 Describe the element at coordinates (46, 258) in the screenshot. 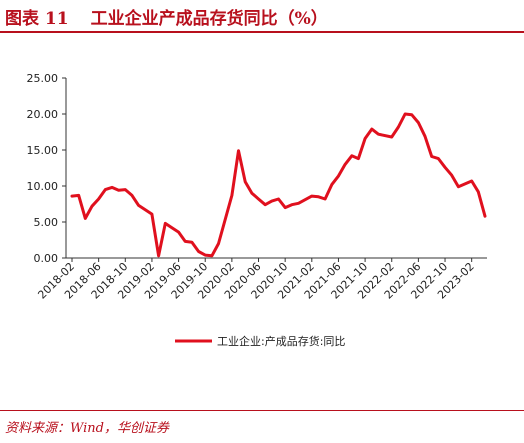

I see `y-tick-label: 0.00` at that location.